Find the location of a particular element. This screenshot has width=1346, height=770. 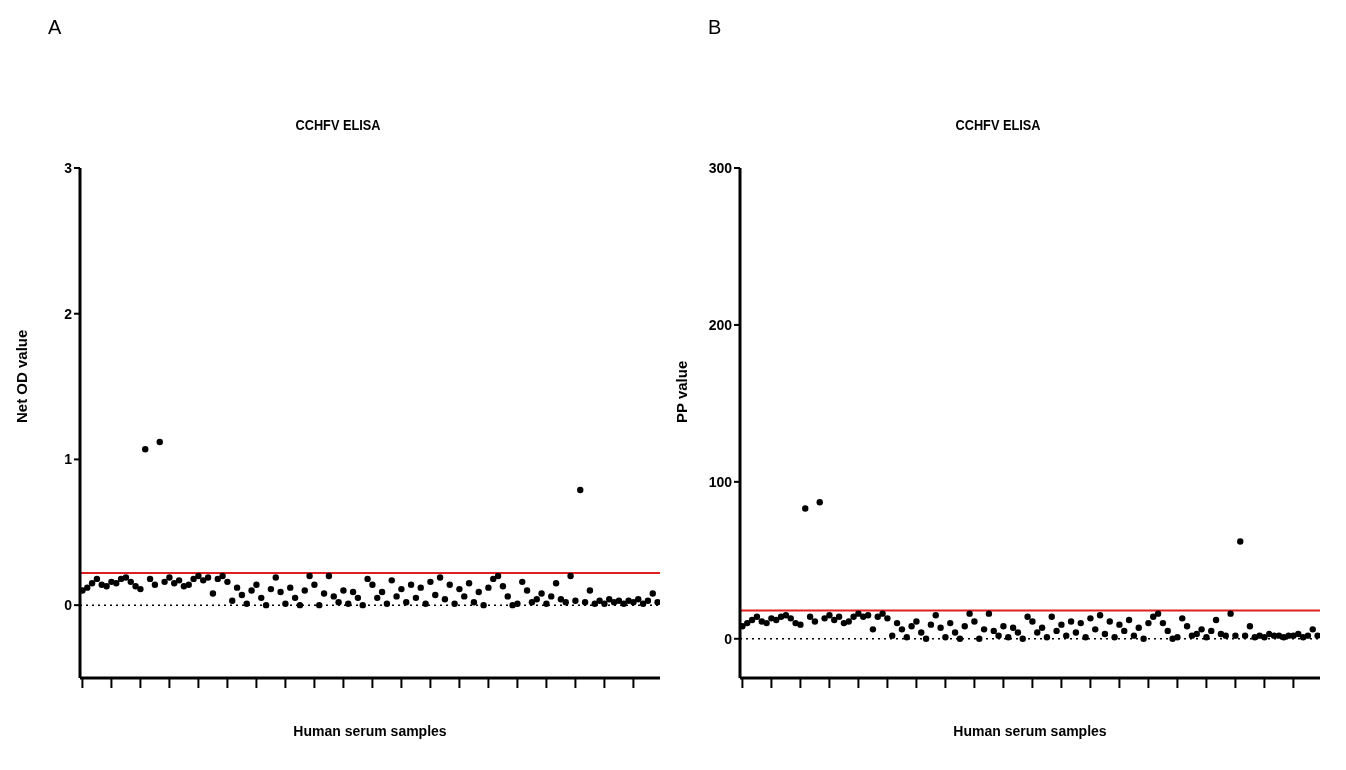

y-tick-label: 2 is located at coordinates (68, 313).